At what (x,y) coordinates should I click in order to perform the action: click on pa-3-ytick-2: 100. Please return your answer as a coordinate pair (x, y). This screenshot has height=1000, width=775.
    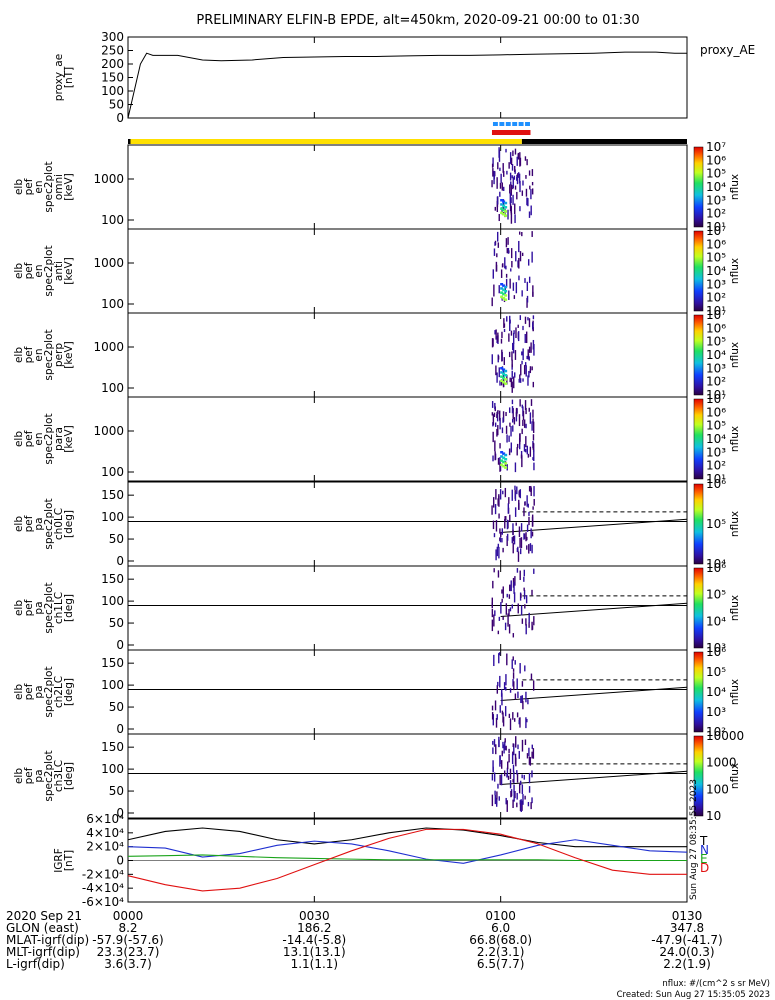
    Looking at the image, I should click on (112, 769).